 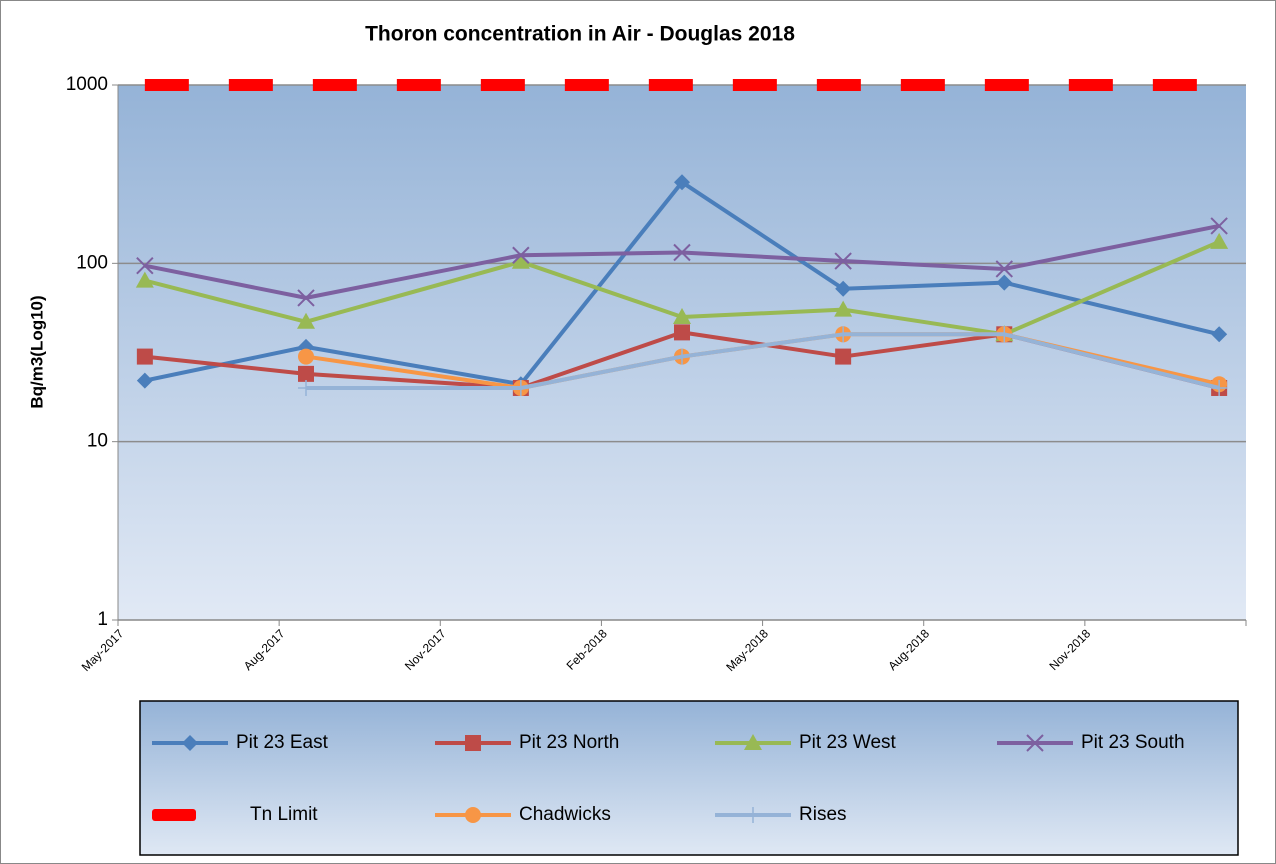 I want to click on legend-label: Pit 23 East, so click(x=282, y=742).